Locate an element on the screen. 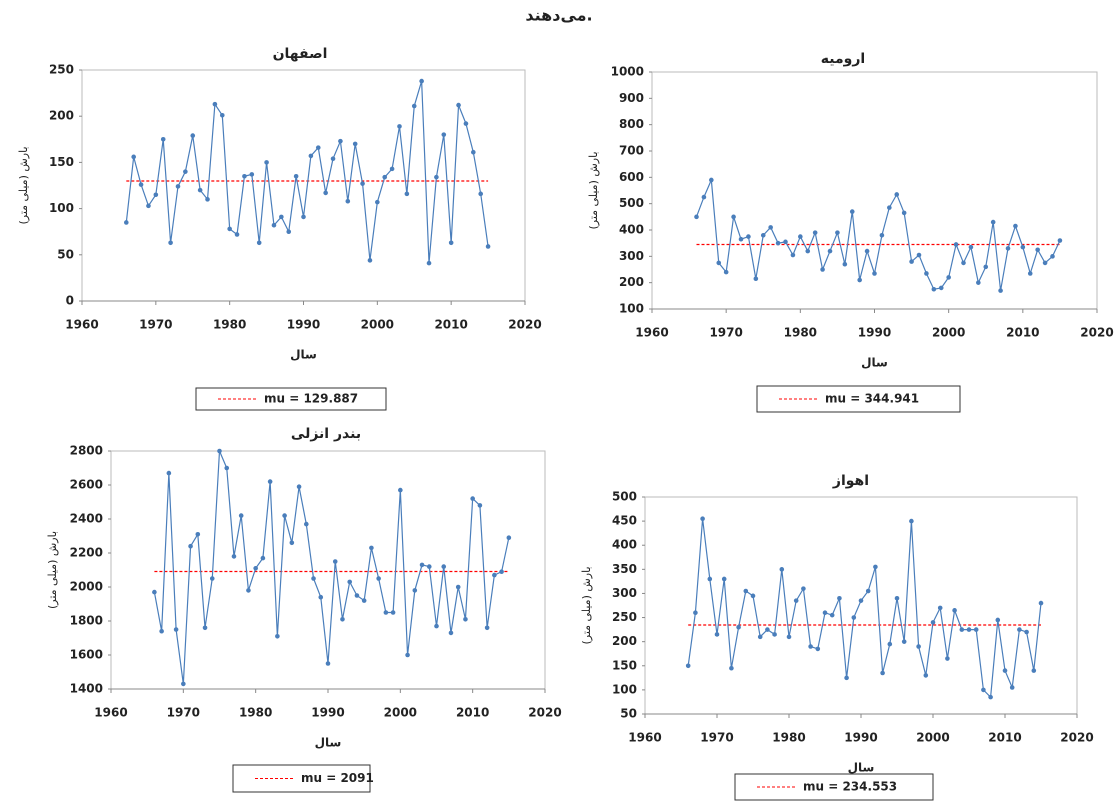 Image resolution: width=1119 pixels, height=801 pixels. x-tick-label: 2010 is located at coordinates (472, 713).